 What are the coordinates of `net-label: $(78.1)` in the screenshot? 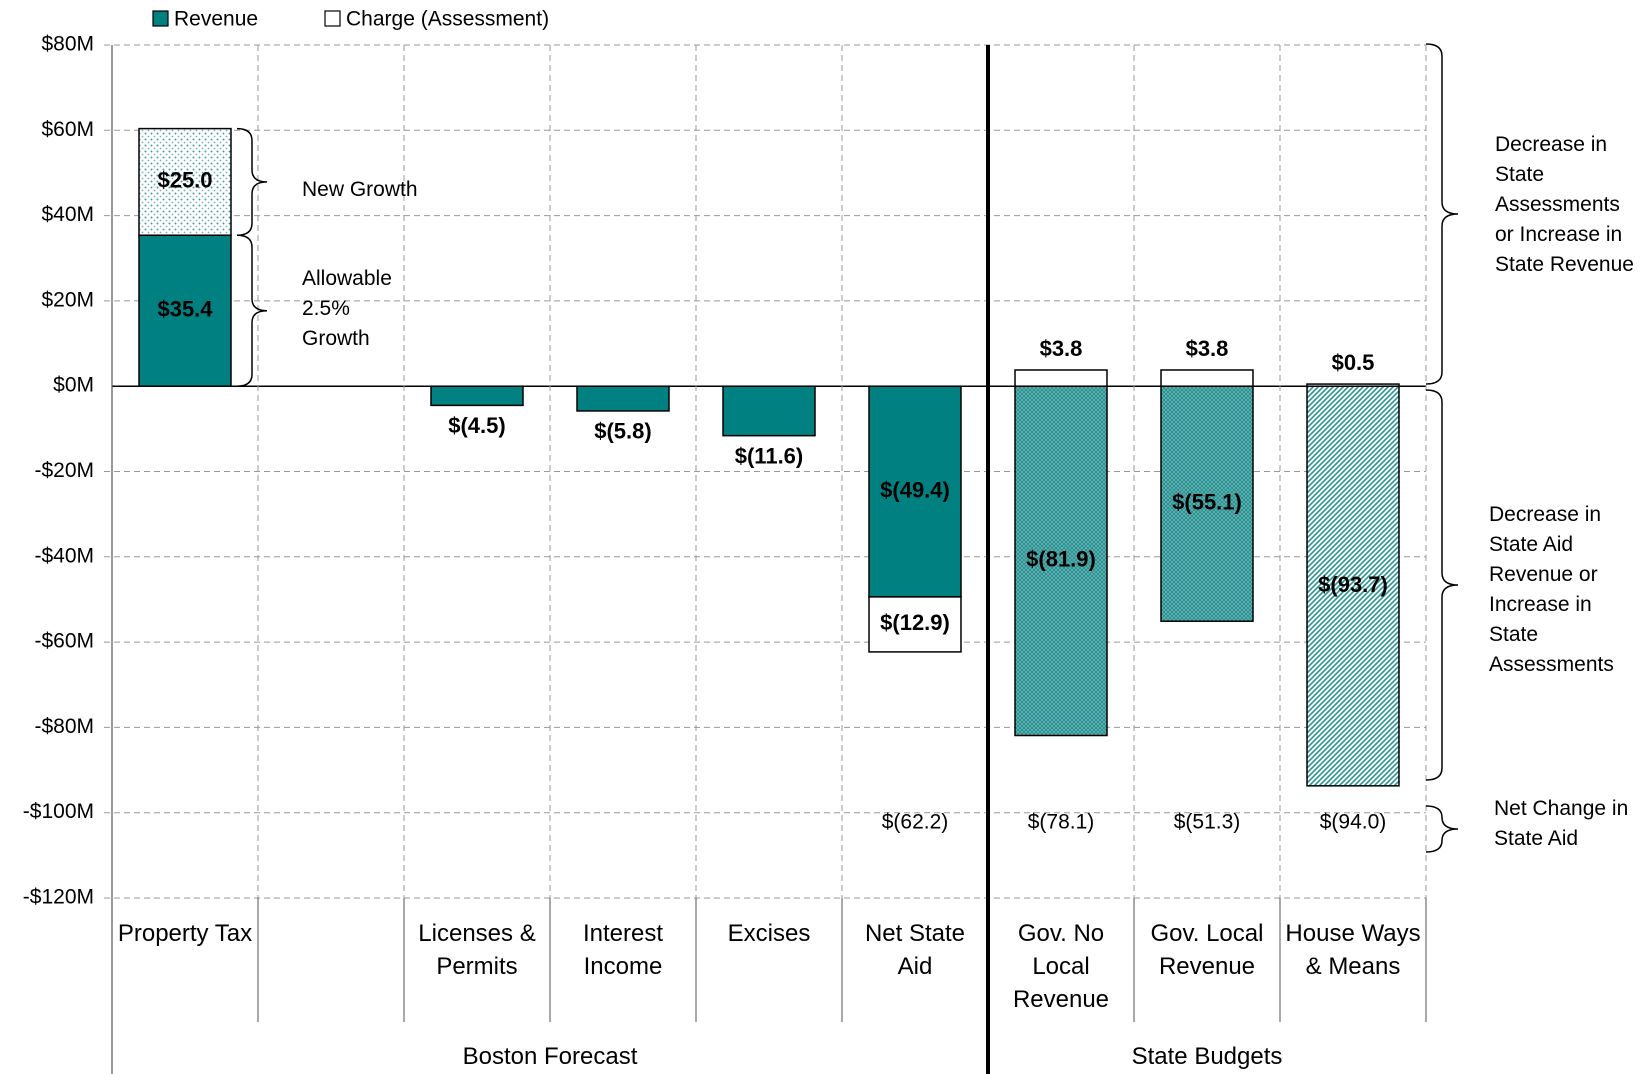 It's located at (1061, 822).